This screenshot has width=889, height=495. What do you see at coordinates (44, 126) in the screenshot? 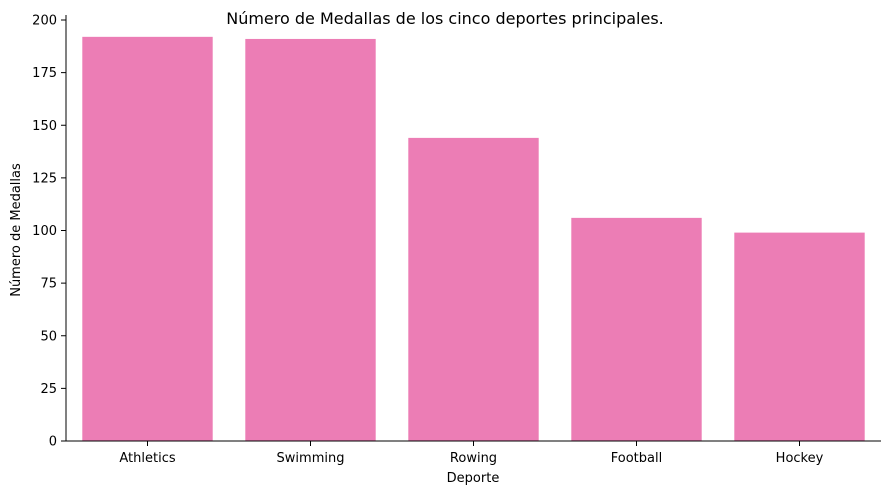
I see `y-tick-label: 150` at bounding box center [44, 126].